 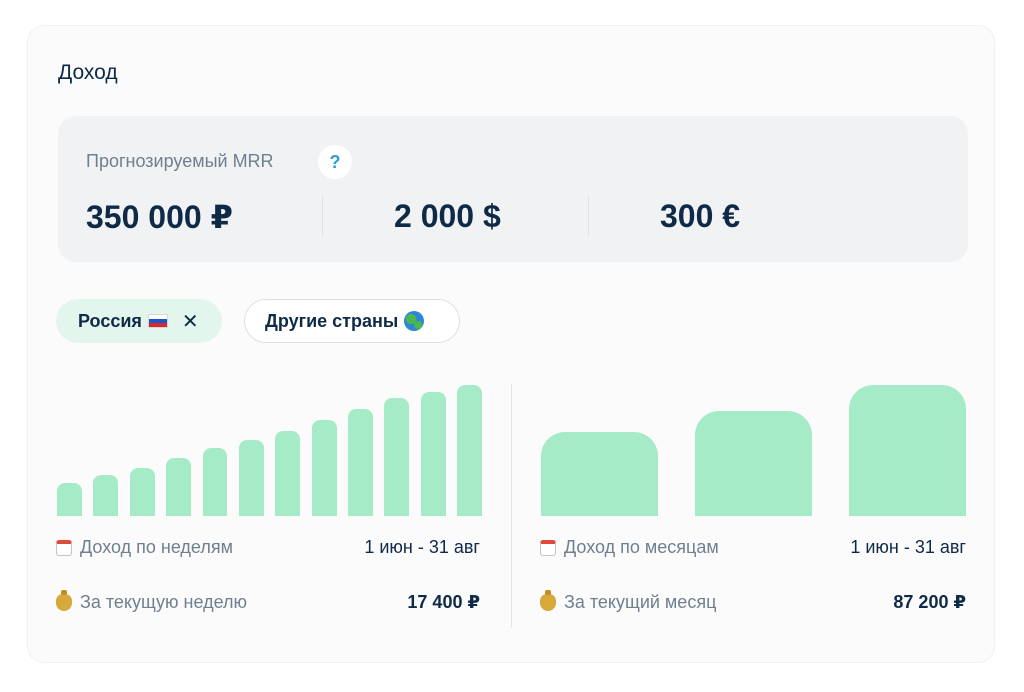 I want to click on weekly-label: Доход по неделям, so click(x=156, y=547).